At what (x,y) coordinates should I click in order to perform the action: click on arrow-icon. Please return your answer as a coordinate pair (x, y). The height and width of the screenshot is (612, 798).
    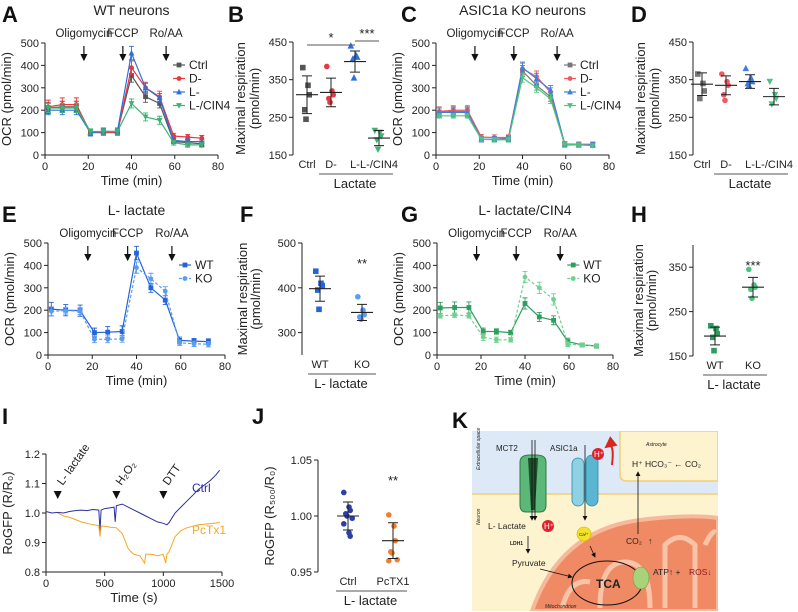
    Looking at the image, I should click on (592, 551).